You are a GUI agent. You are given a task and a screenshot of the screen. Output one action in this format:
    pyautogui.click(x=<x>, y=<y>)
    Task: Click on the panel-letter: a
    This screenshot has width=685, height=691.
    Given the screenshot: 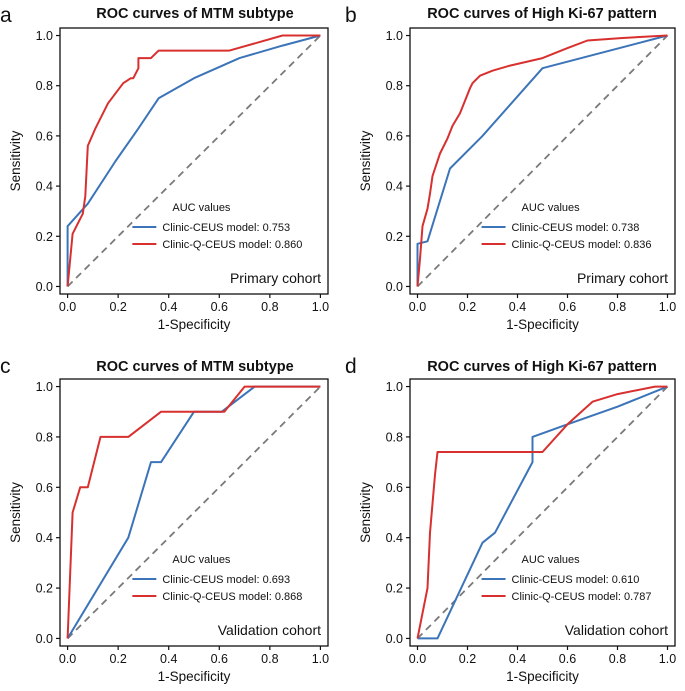 What is the action you would take?
    pyautogui.click(x=6, y=15)
    